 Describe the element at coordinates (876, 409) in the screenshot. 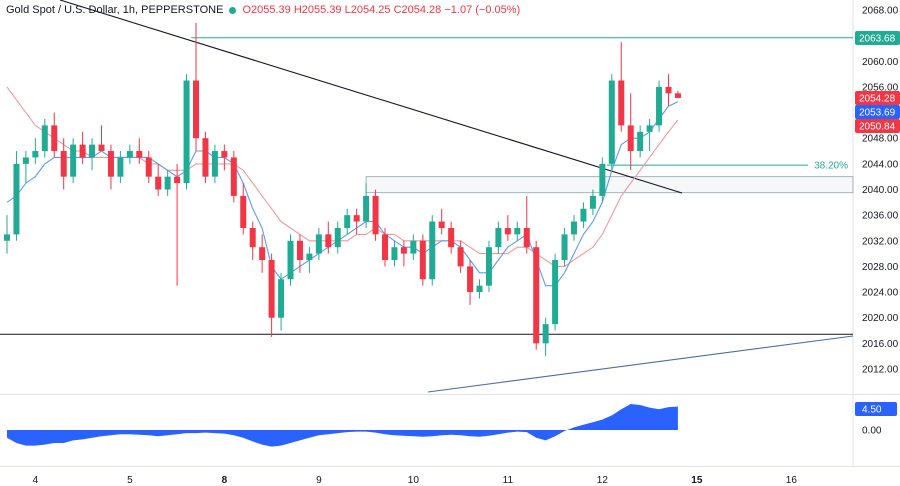

I see `oscillator-value-tag` at that location.